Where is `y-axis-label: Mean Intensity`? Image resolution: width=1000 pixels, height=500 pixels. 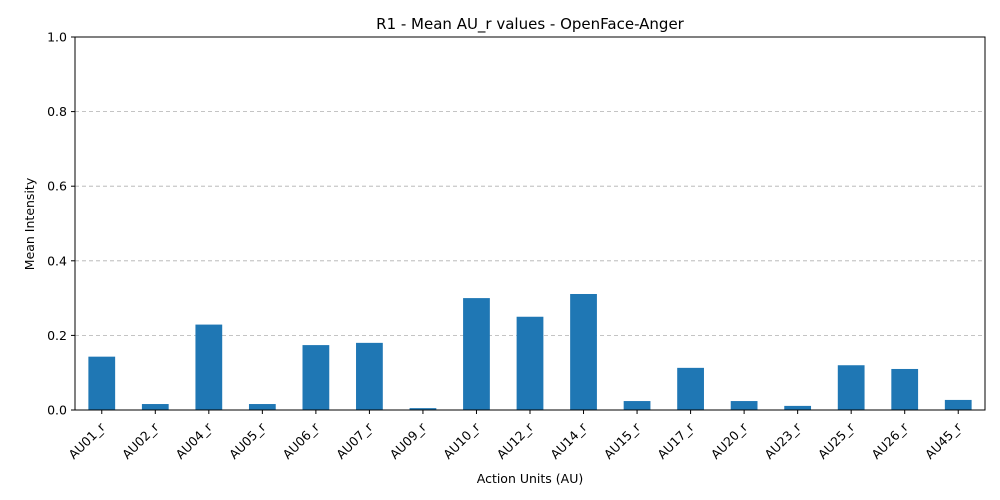 y-axis-label: Mean Intensity is located at coordinates (29, 223).